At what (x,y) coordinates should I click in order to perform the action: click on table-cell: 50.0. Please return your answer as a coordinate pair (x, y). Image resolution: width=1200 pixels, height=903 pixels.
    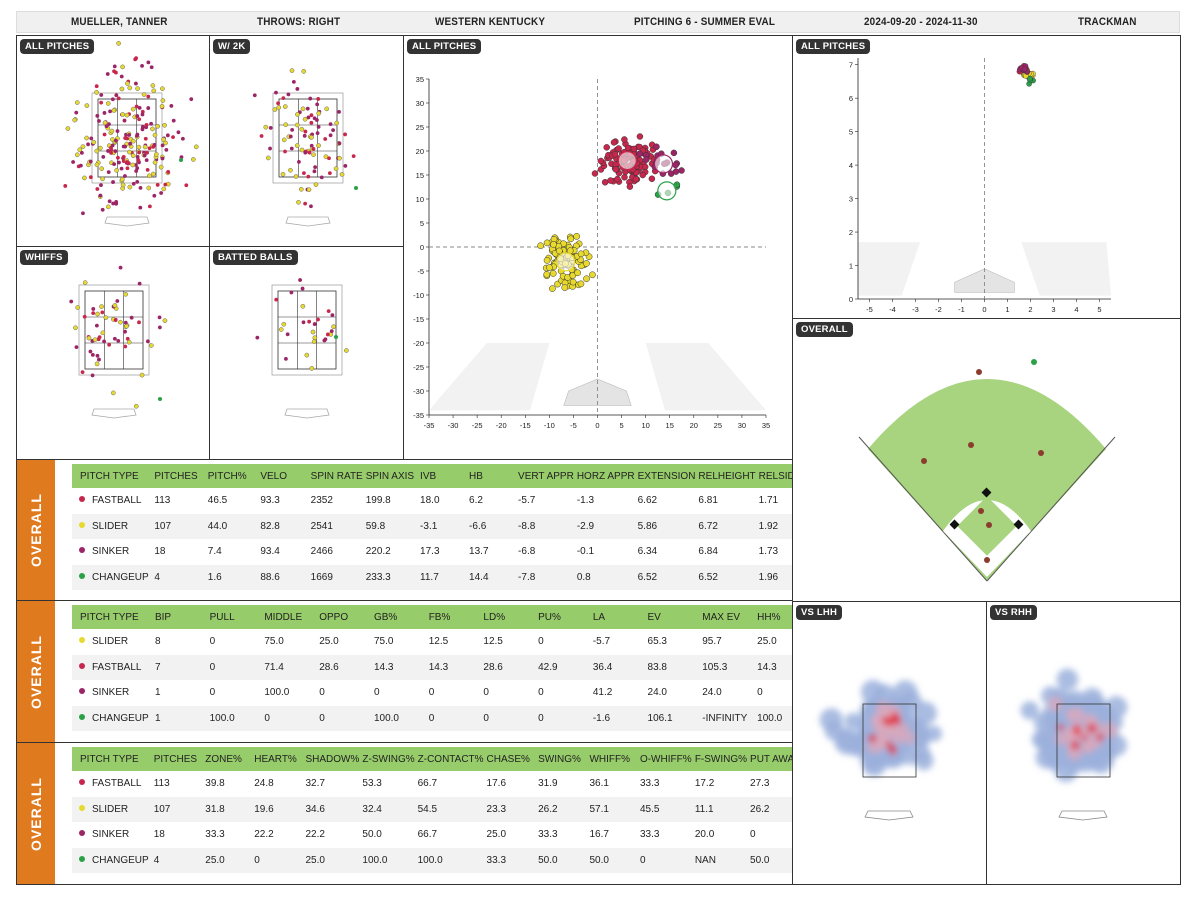
    Looking at the image, I should click on (548, 860).